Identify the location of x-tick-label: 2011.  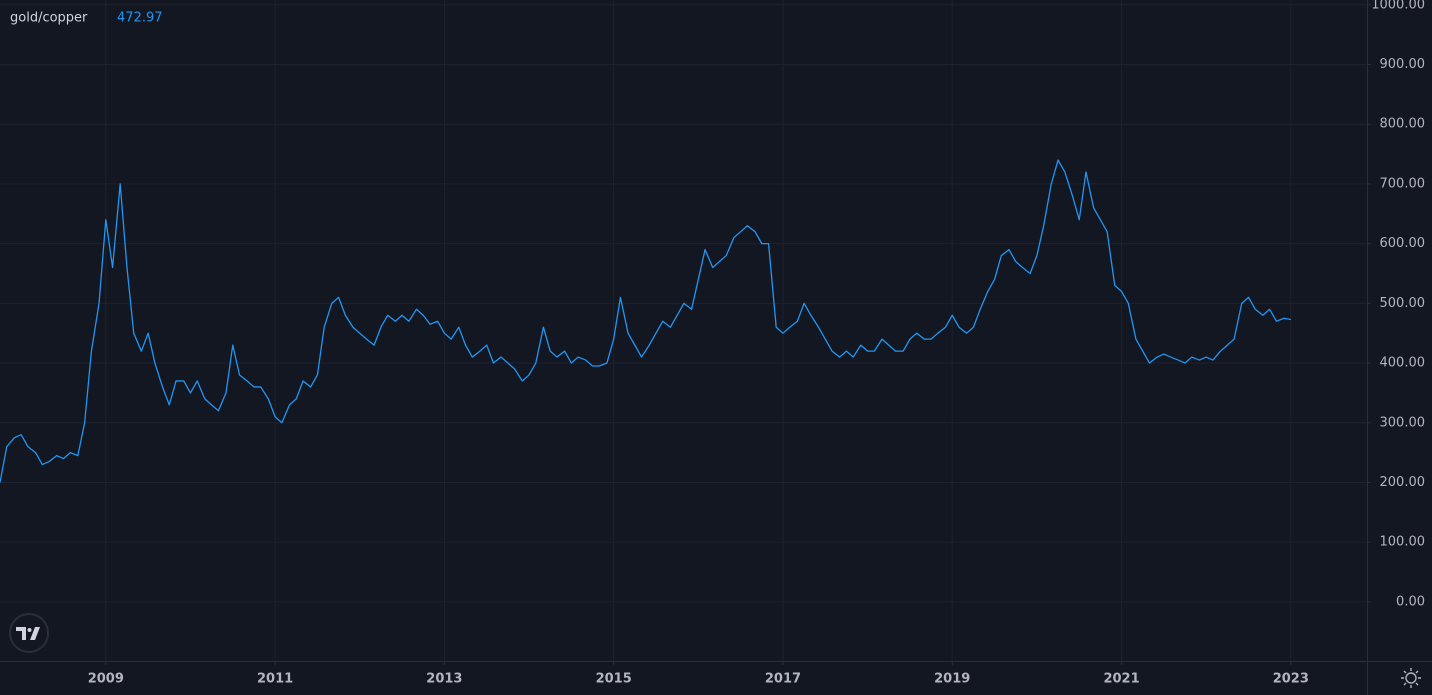
(275, 679).